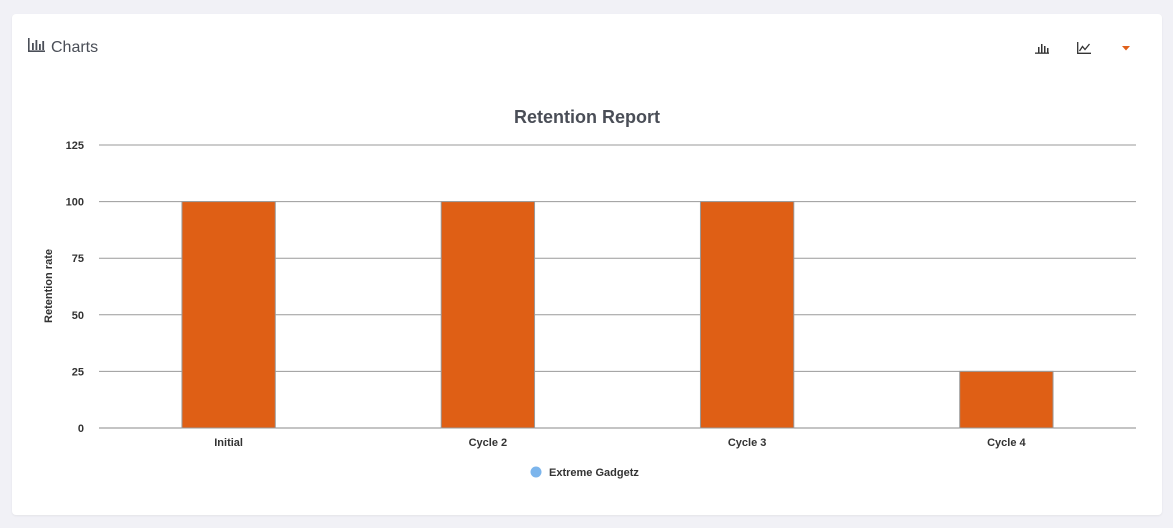 The width and height of the screenshot is (1173, 528). I want to click on caret-down-icon, so click(1126, 48).